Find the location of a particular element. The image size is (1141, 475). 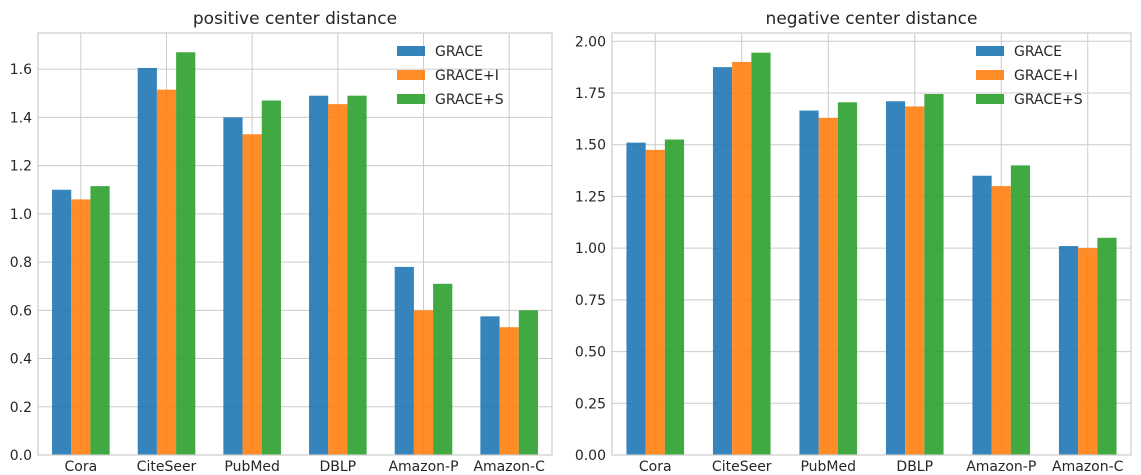

chart-title: negative center distance is located at coordinates (872, 19).